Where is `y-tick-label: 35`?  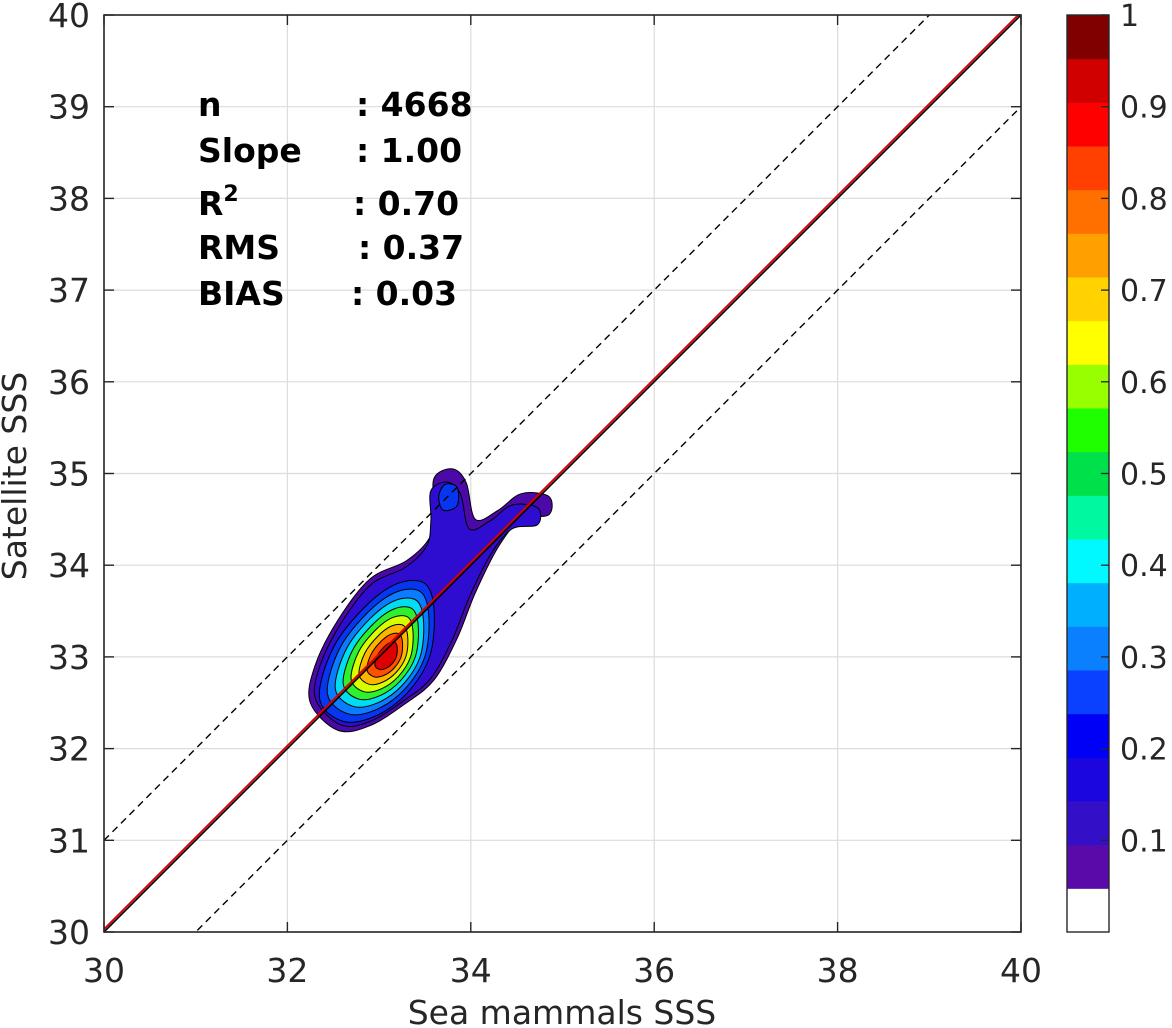
y-tick-label: 35 is located at coordinates (69, 474).